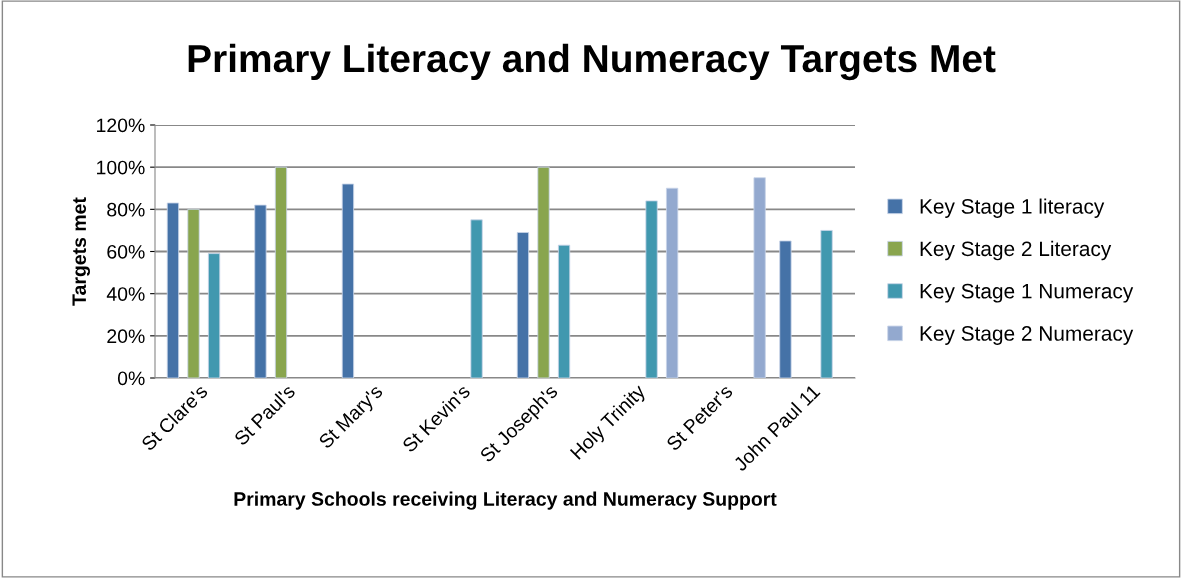 Image resolution: width=1182 pixels, height=578 pixels. I want to click on y-tick-label: 120%, so click(121, 125).